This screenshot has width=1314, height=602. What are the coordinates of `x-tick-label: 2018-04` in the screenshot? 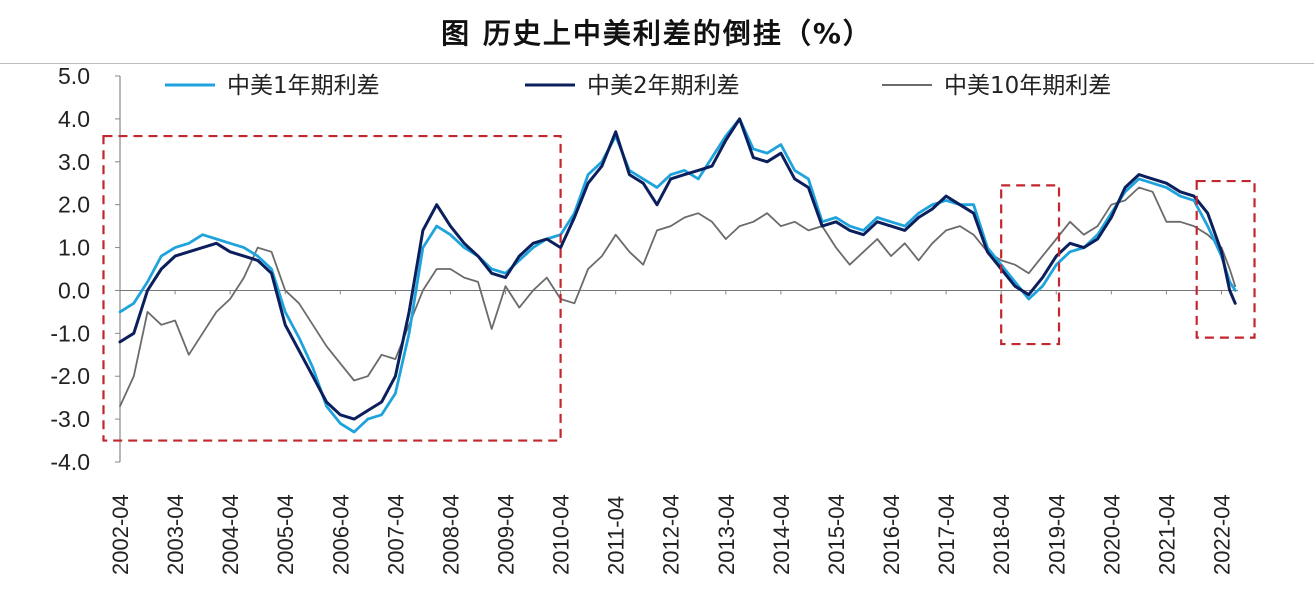 It's located at (1001, 534).